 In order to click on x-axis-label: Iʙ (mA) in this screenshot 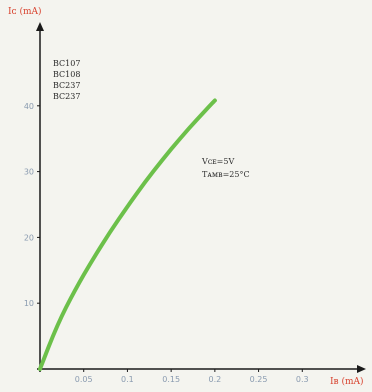, I will do `click(347, 381)`.